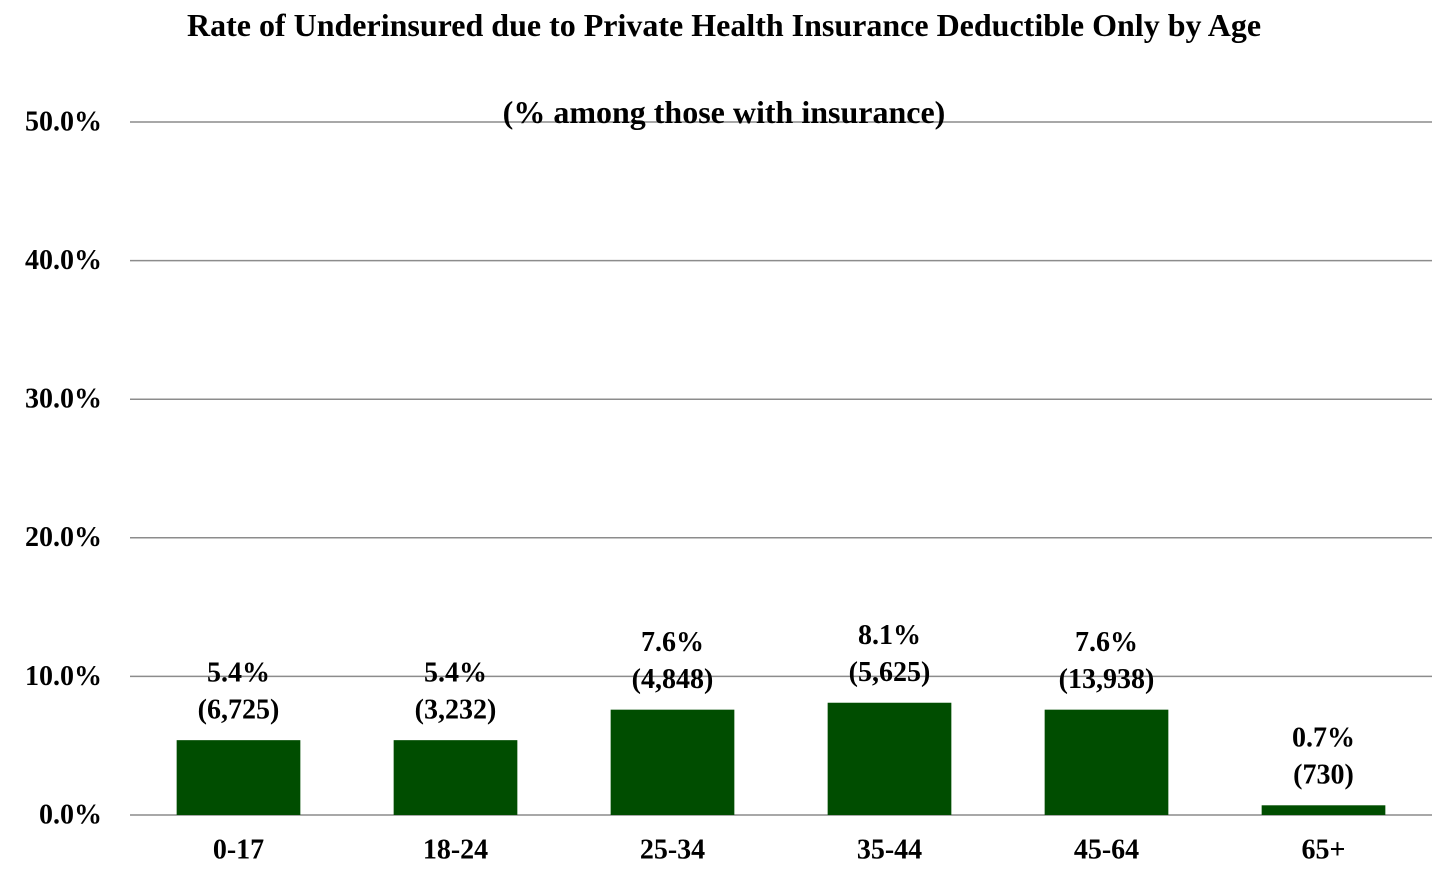 This screenshot has height=869, width=1436. What do you see at coordinates (672, 849) in the screenshot?
I see `x-tick-label: 25-34` at bounding box center [672, 849].